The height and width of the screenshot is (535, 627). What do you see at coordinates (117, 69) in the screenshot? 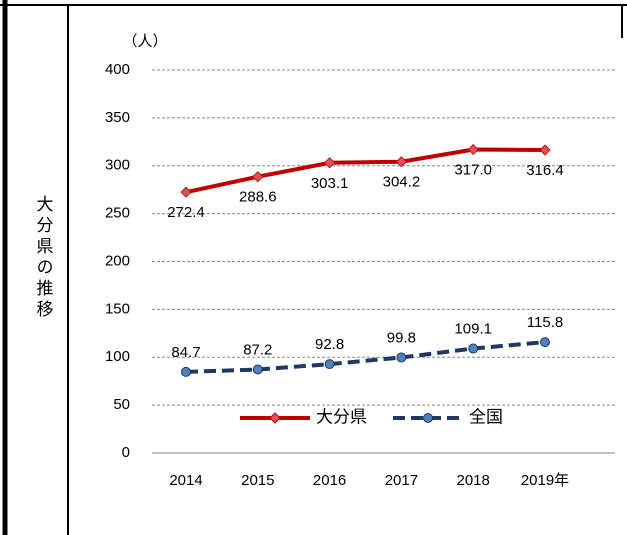
I see `y-tick-label: 400` at bounding box center [117, 69].